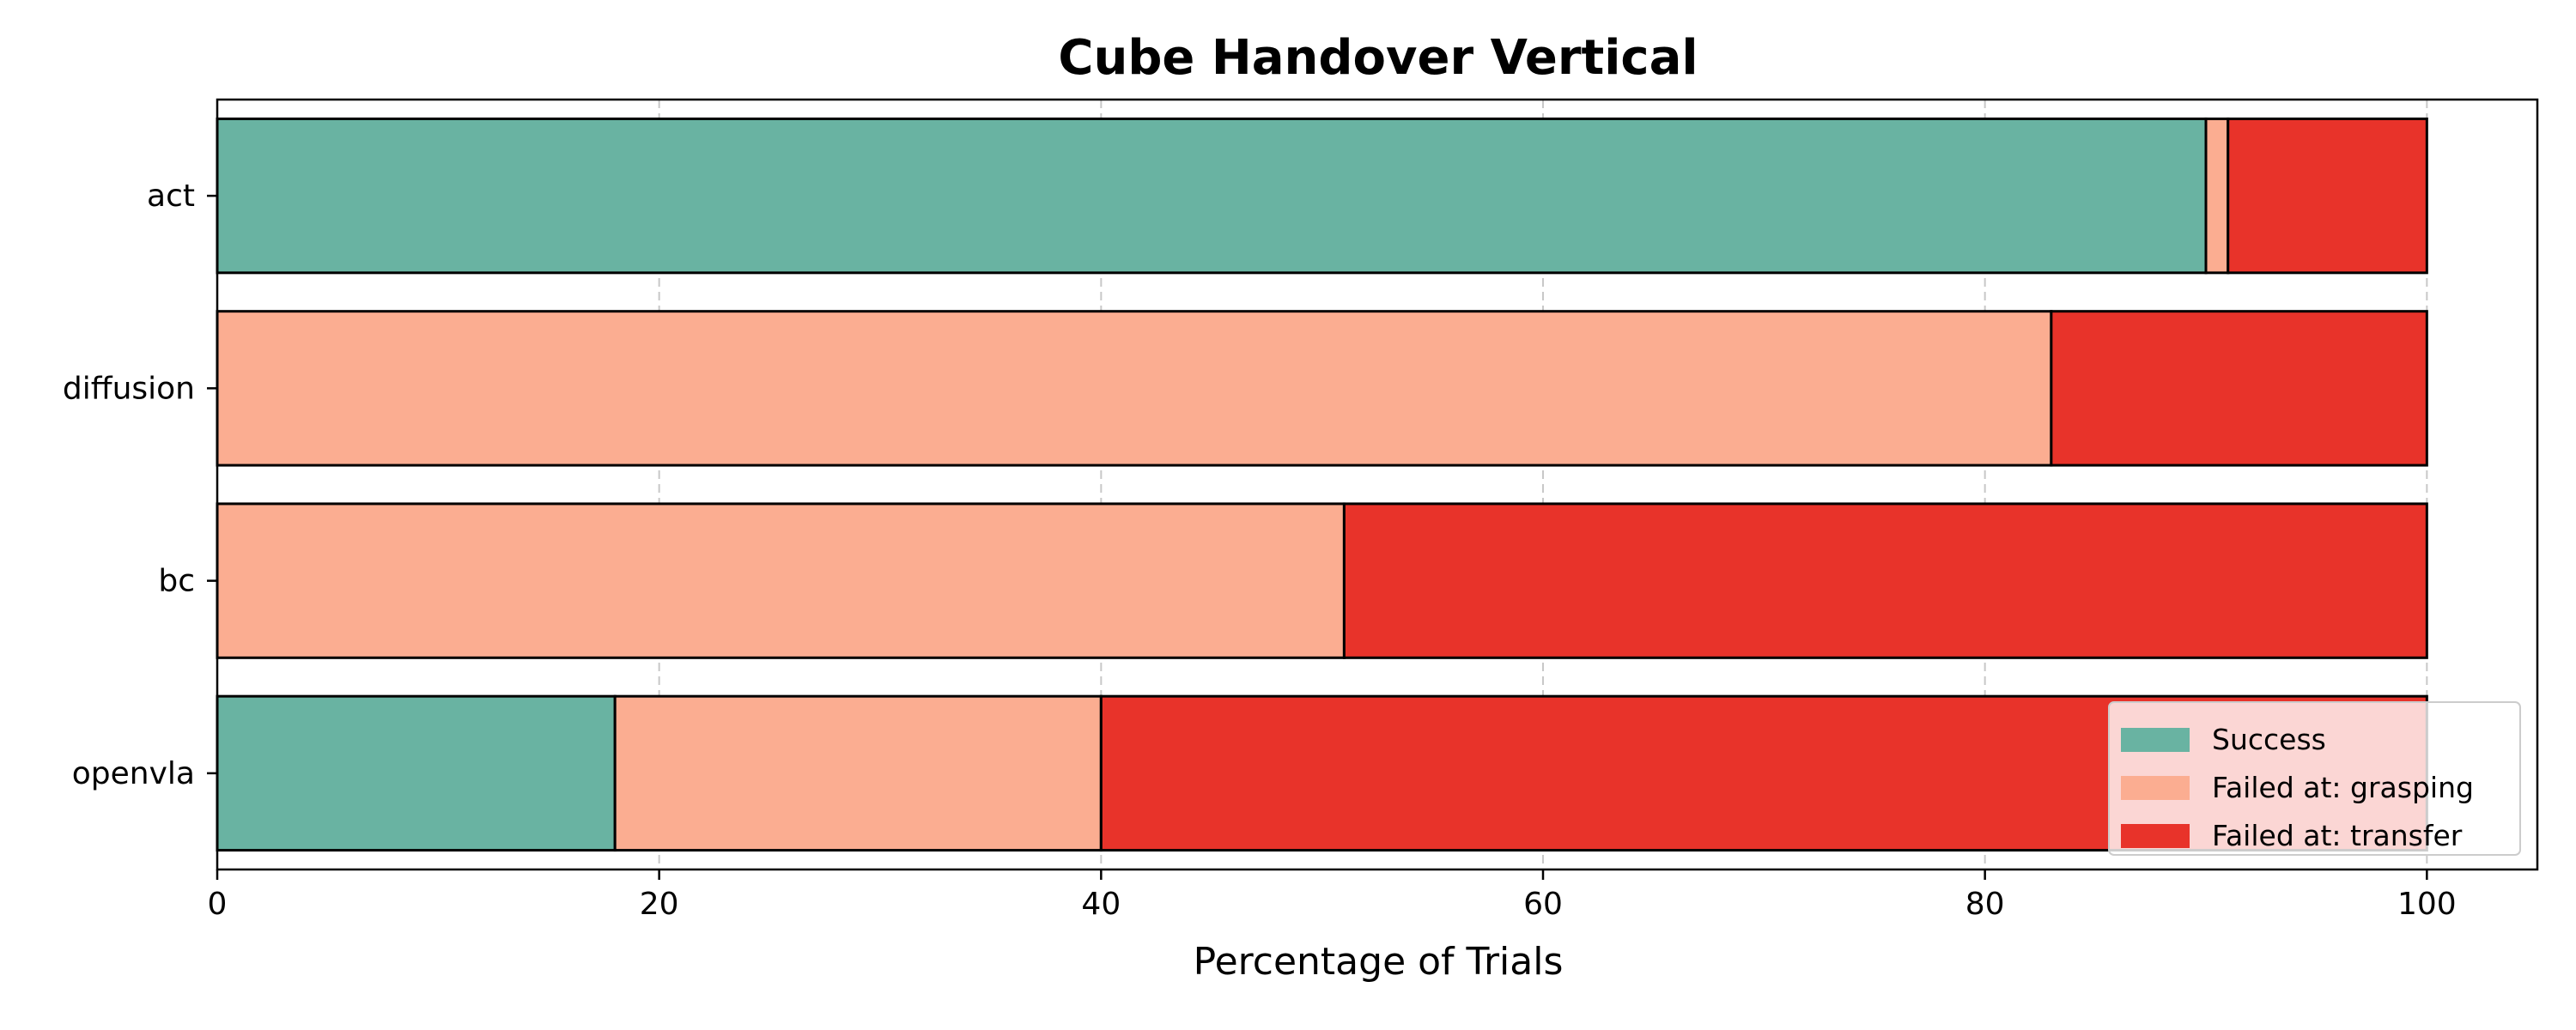  What do you see at coordinates (176, 581) in the screenshot?
I see `y-tick-label: bc` at bounding box center [176, 581].